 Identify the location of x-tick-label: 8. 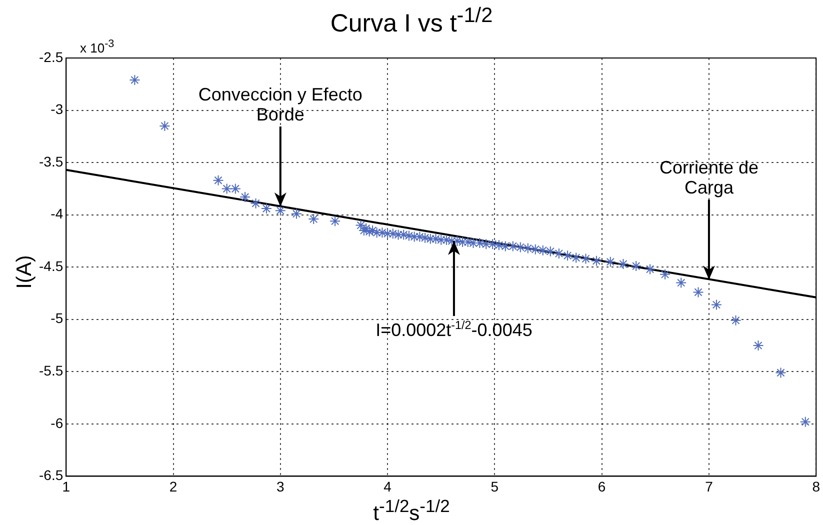
(816, 486).